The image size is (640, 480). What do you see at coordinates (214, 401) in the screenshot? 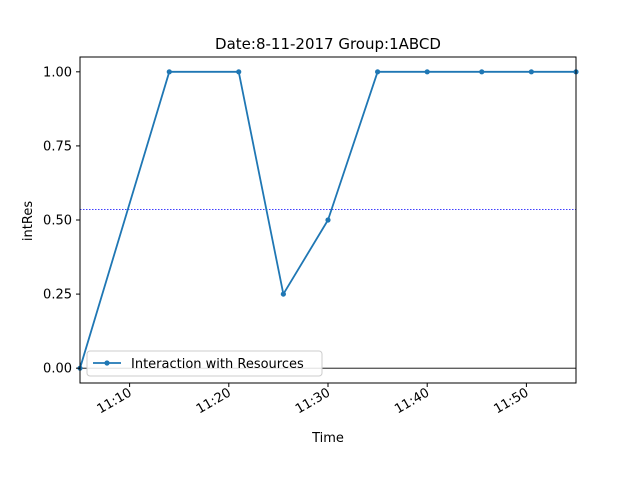
I see `x-tick-label: 11:20` at bounding box center [214, 401].